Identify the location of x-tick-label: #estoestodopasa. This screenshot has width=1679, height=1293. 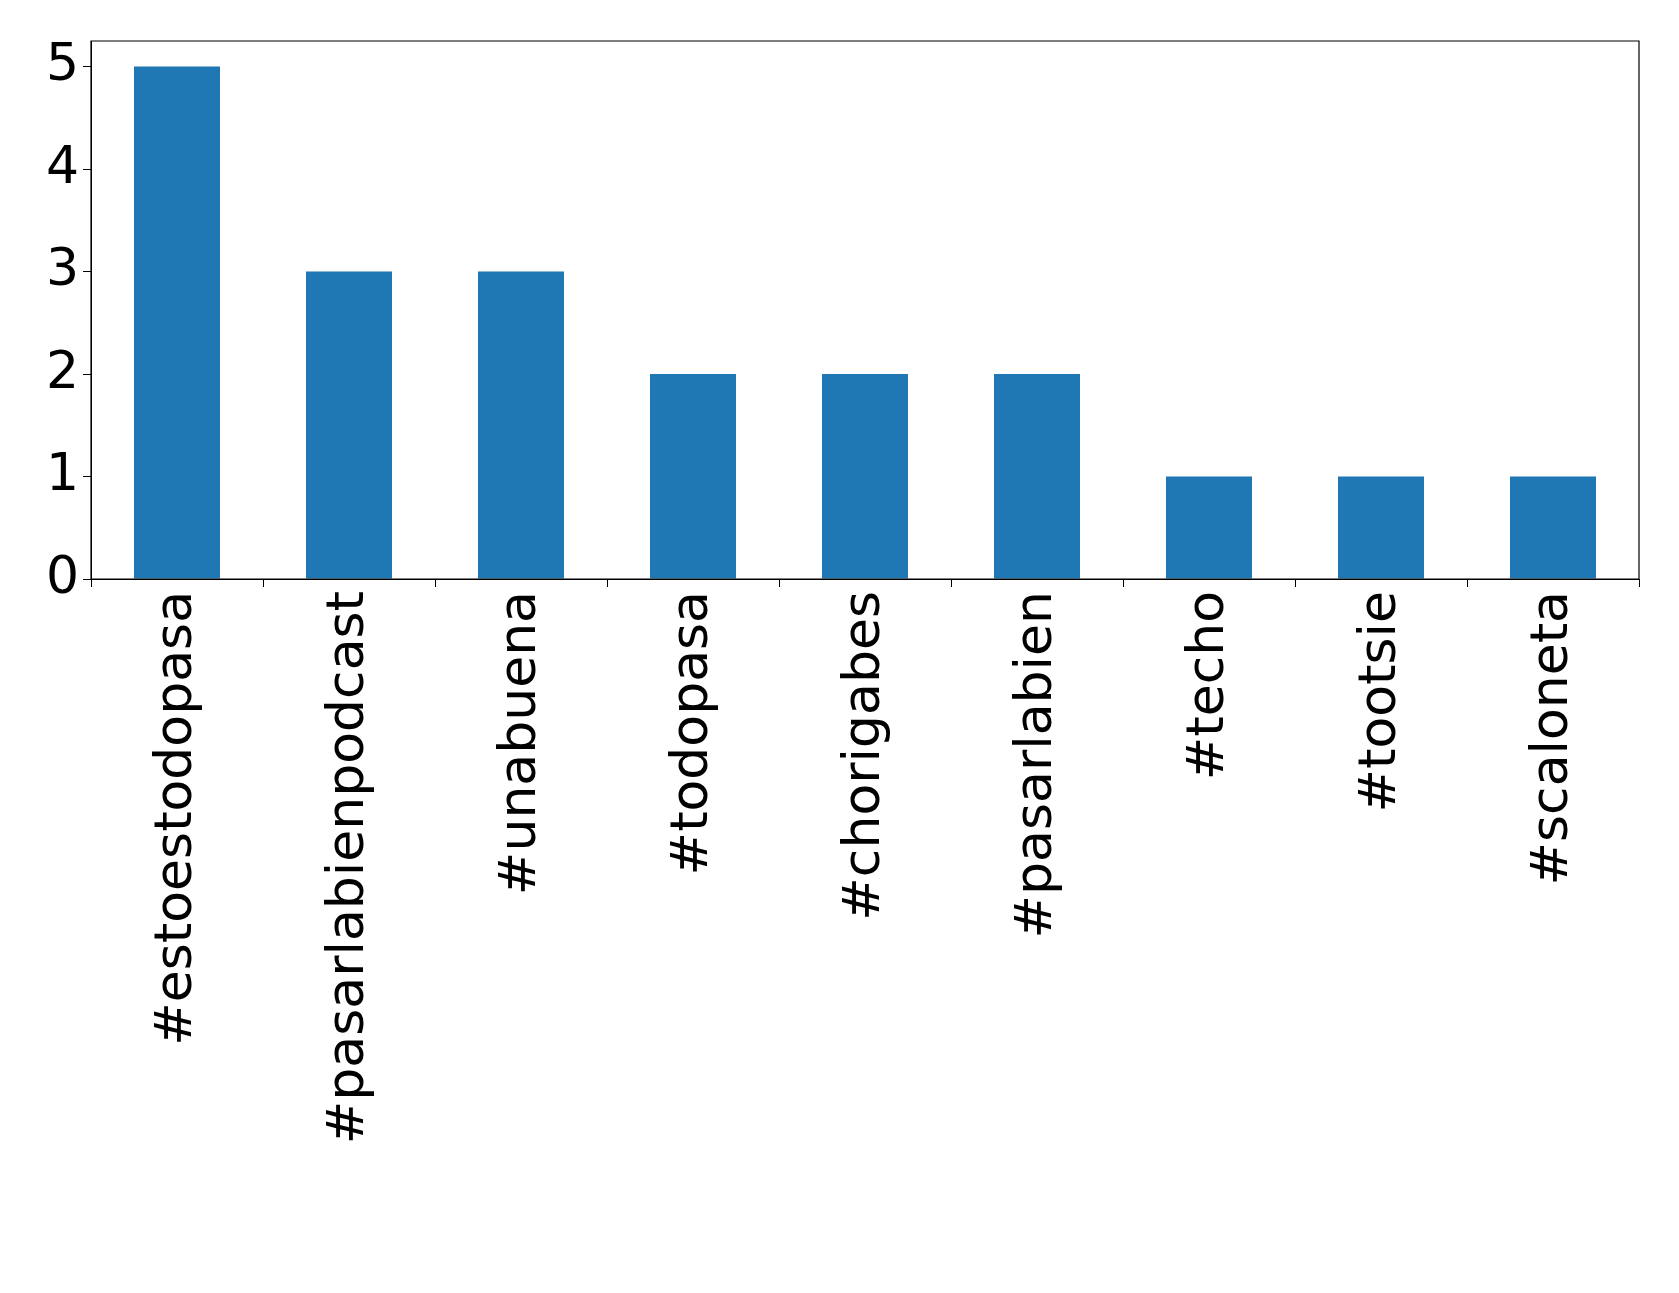
(172, 818).